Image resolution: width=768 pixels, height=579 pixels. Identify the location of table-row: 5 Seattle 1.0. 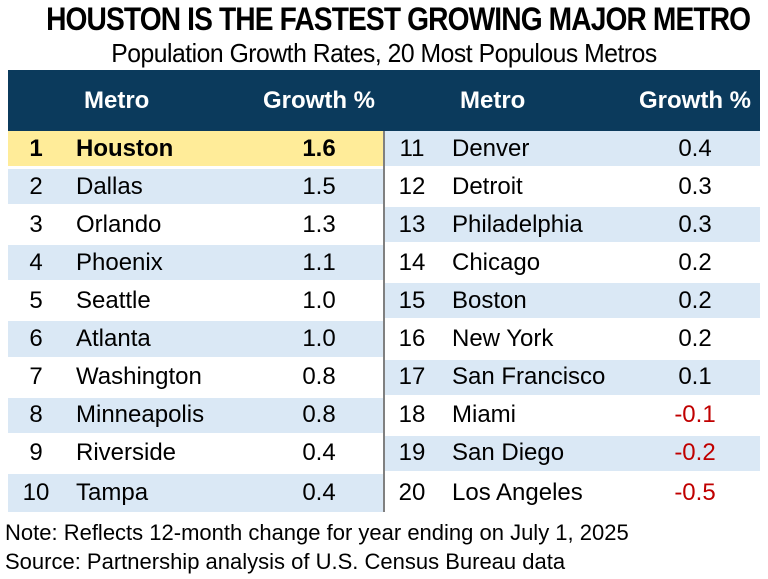
(196, 302).